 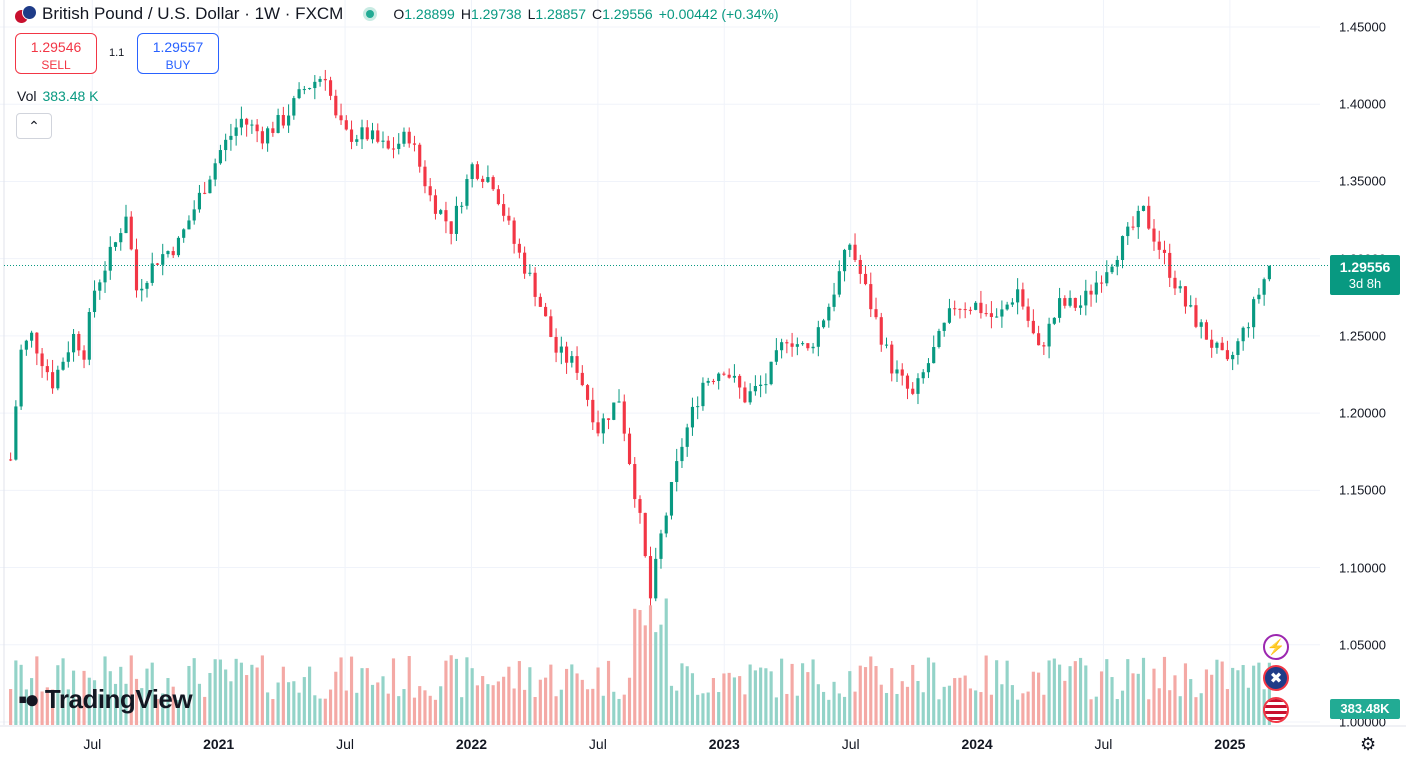 What do you see at coordinates (1368, 744) in the screenshot?
I see `settings-gear-icon: ⚙` at bounding box center [1368, 744].